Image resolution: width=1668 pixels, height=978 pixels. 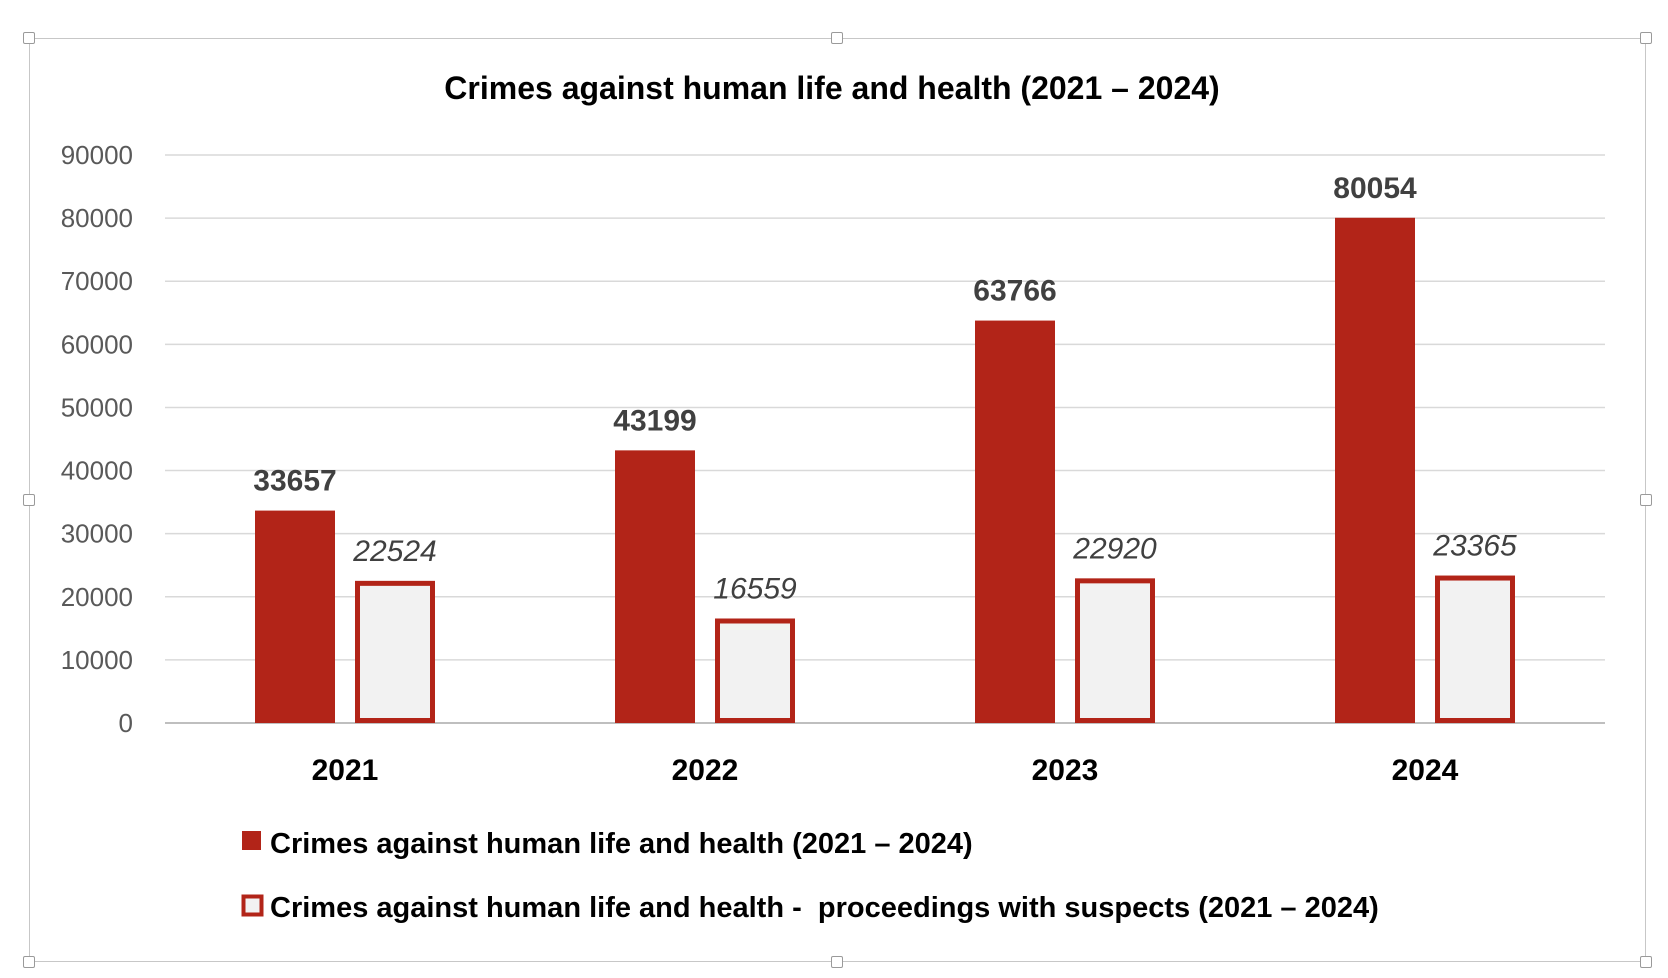 What do you see at coordinates (1474, 546) in the screenshot?
I see `data-label-with-suspects: 23365` at bounding box center [1474, 546].